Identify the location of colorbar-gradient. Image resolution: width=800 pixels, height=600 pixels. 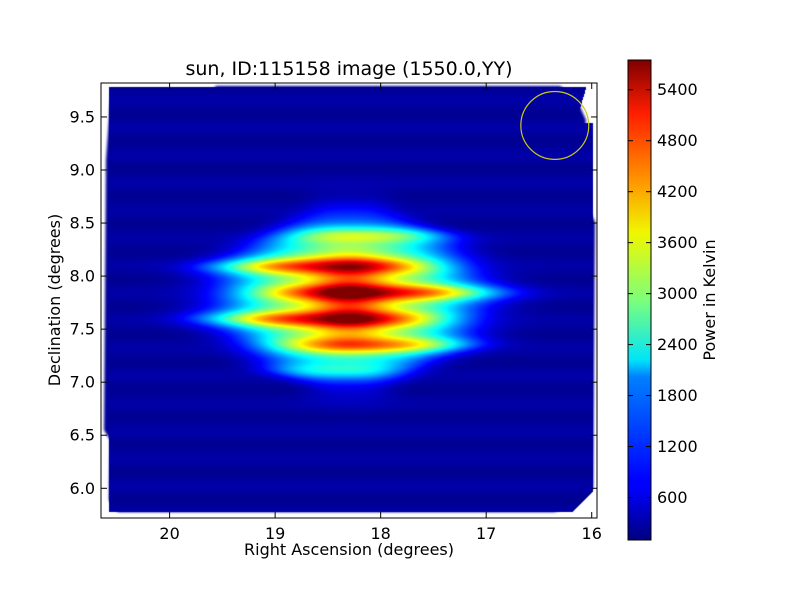
(639, 300).